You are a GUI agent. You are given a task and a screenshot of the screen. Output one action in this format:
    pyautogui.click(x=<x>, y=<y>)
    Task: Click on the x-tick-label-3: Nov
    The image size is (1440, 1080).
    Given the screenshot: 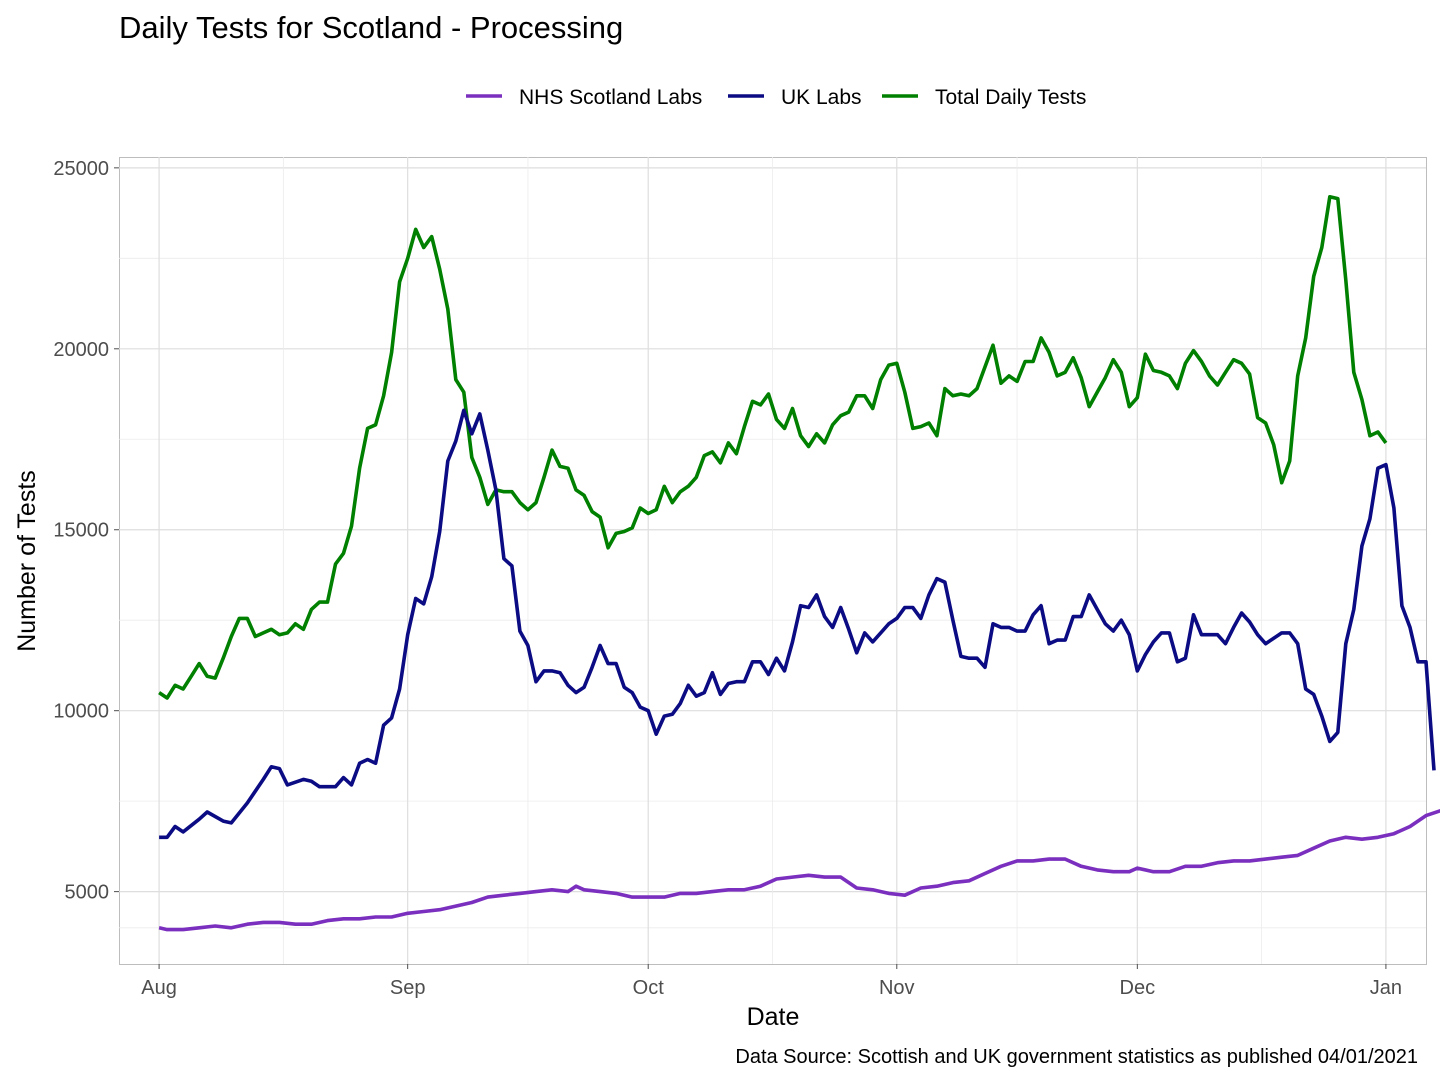 What is the action you would take?
    pyautogui.click(x=897, y=988)
    